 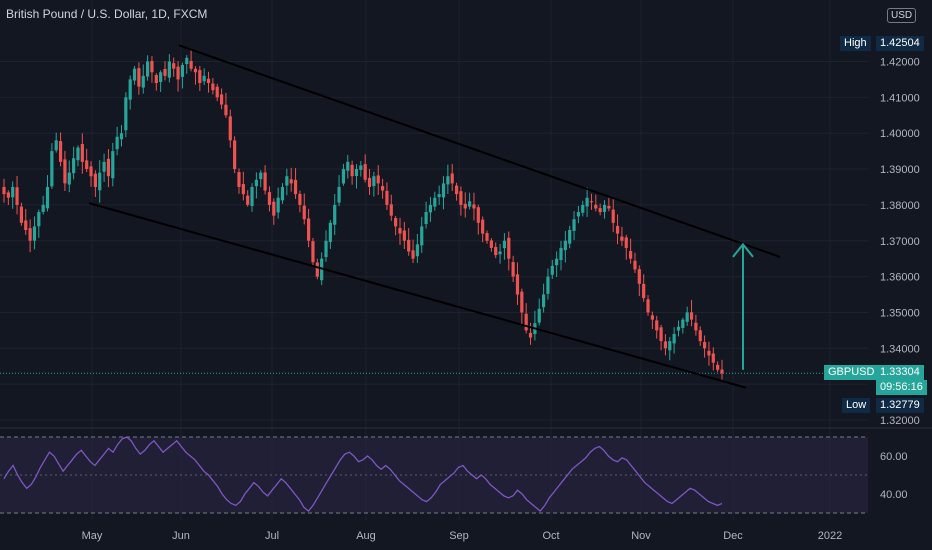 What do you see at coordinates (462, 536) in the screenshot?
I see `time-axis: May Jun Jul Aug Sep Oct Nov Dec 2022` at bounding box center [462, 536].